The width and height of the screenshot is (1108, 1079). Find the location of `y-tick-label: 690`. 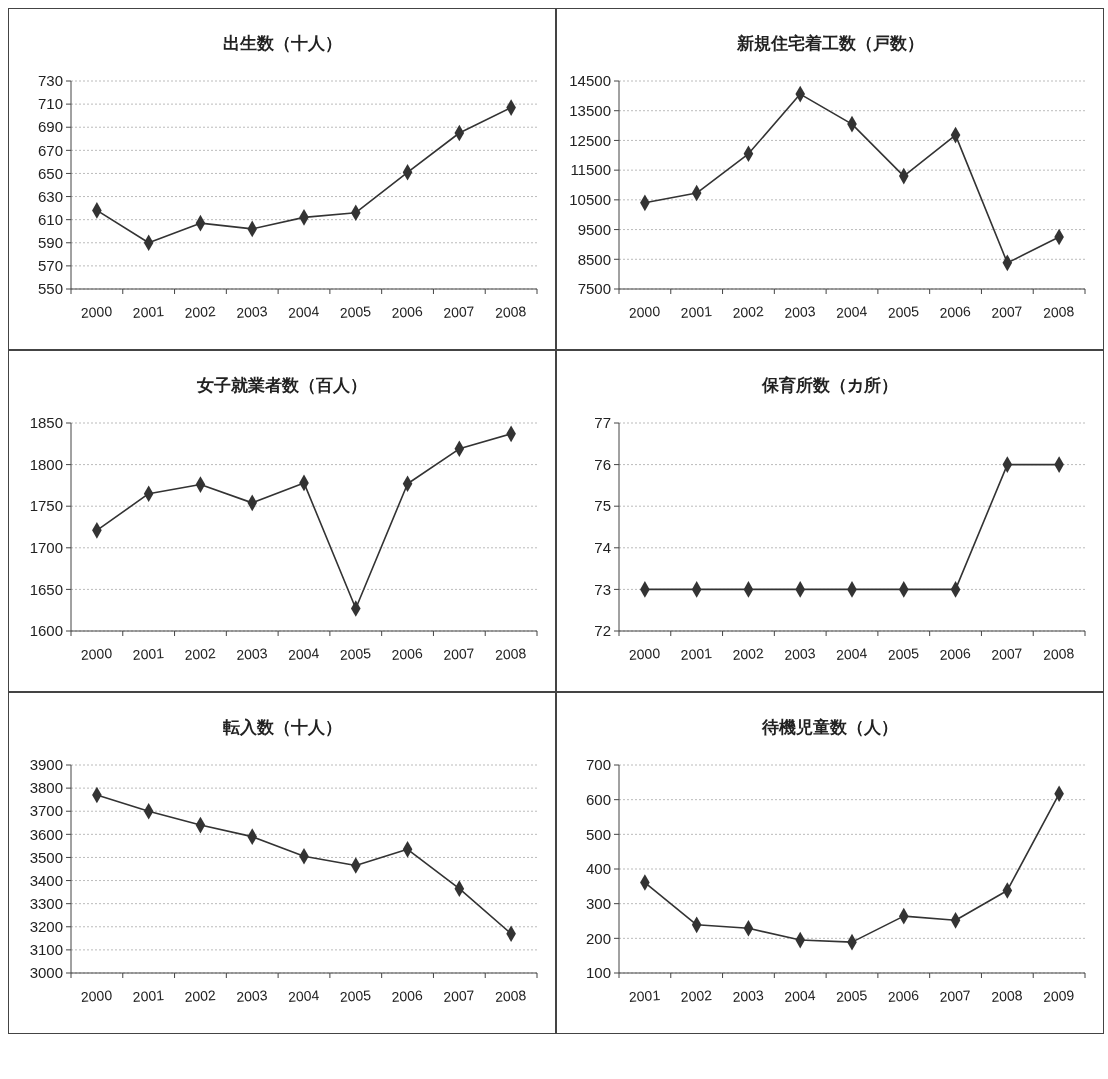

y-tick-label: 690 is located at coordinates (50, 127).